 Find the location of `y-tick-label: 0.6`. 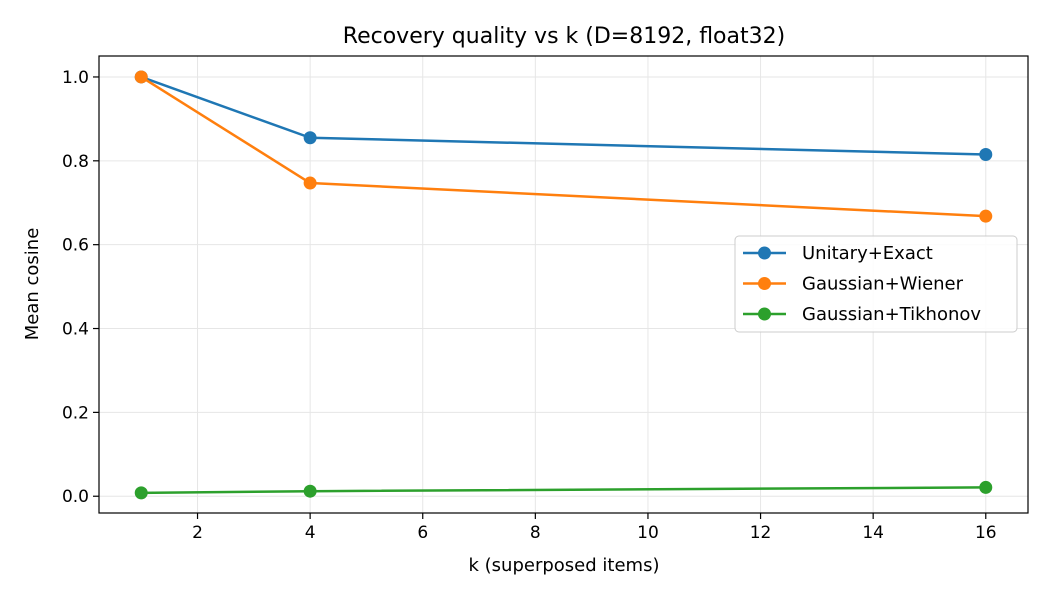

y-tick-label: 0.6 is located at coordinates (75, 246).